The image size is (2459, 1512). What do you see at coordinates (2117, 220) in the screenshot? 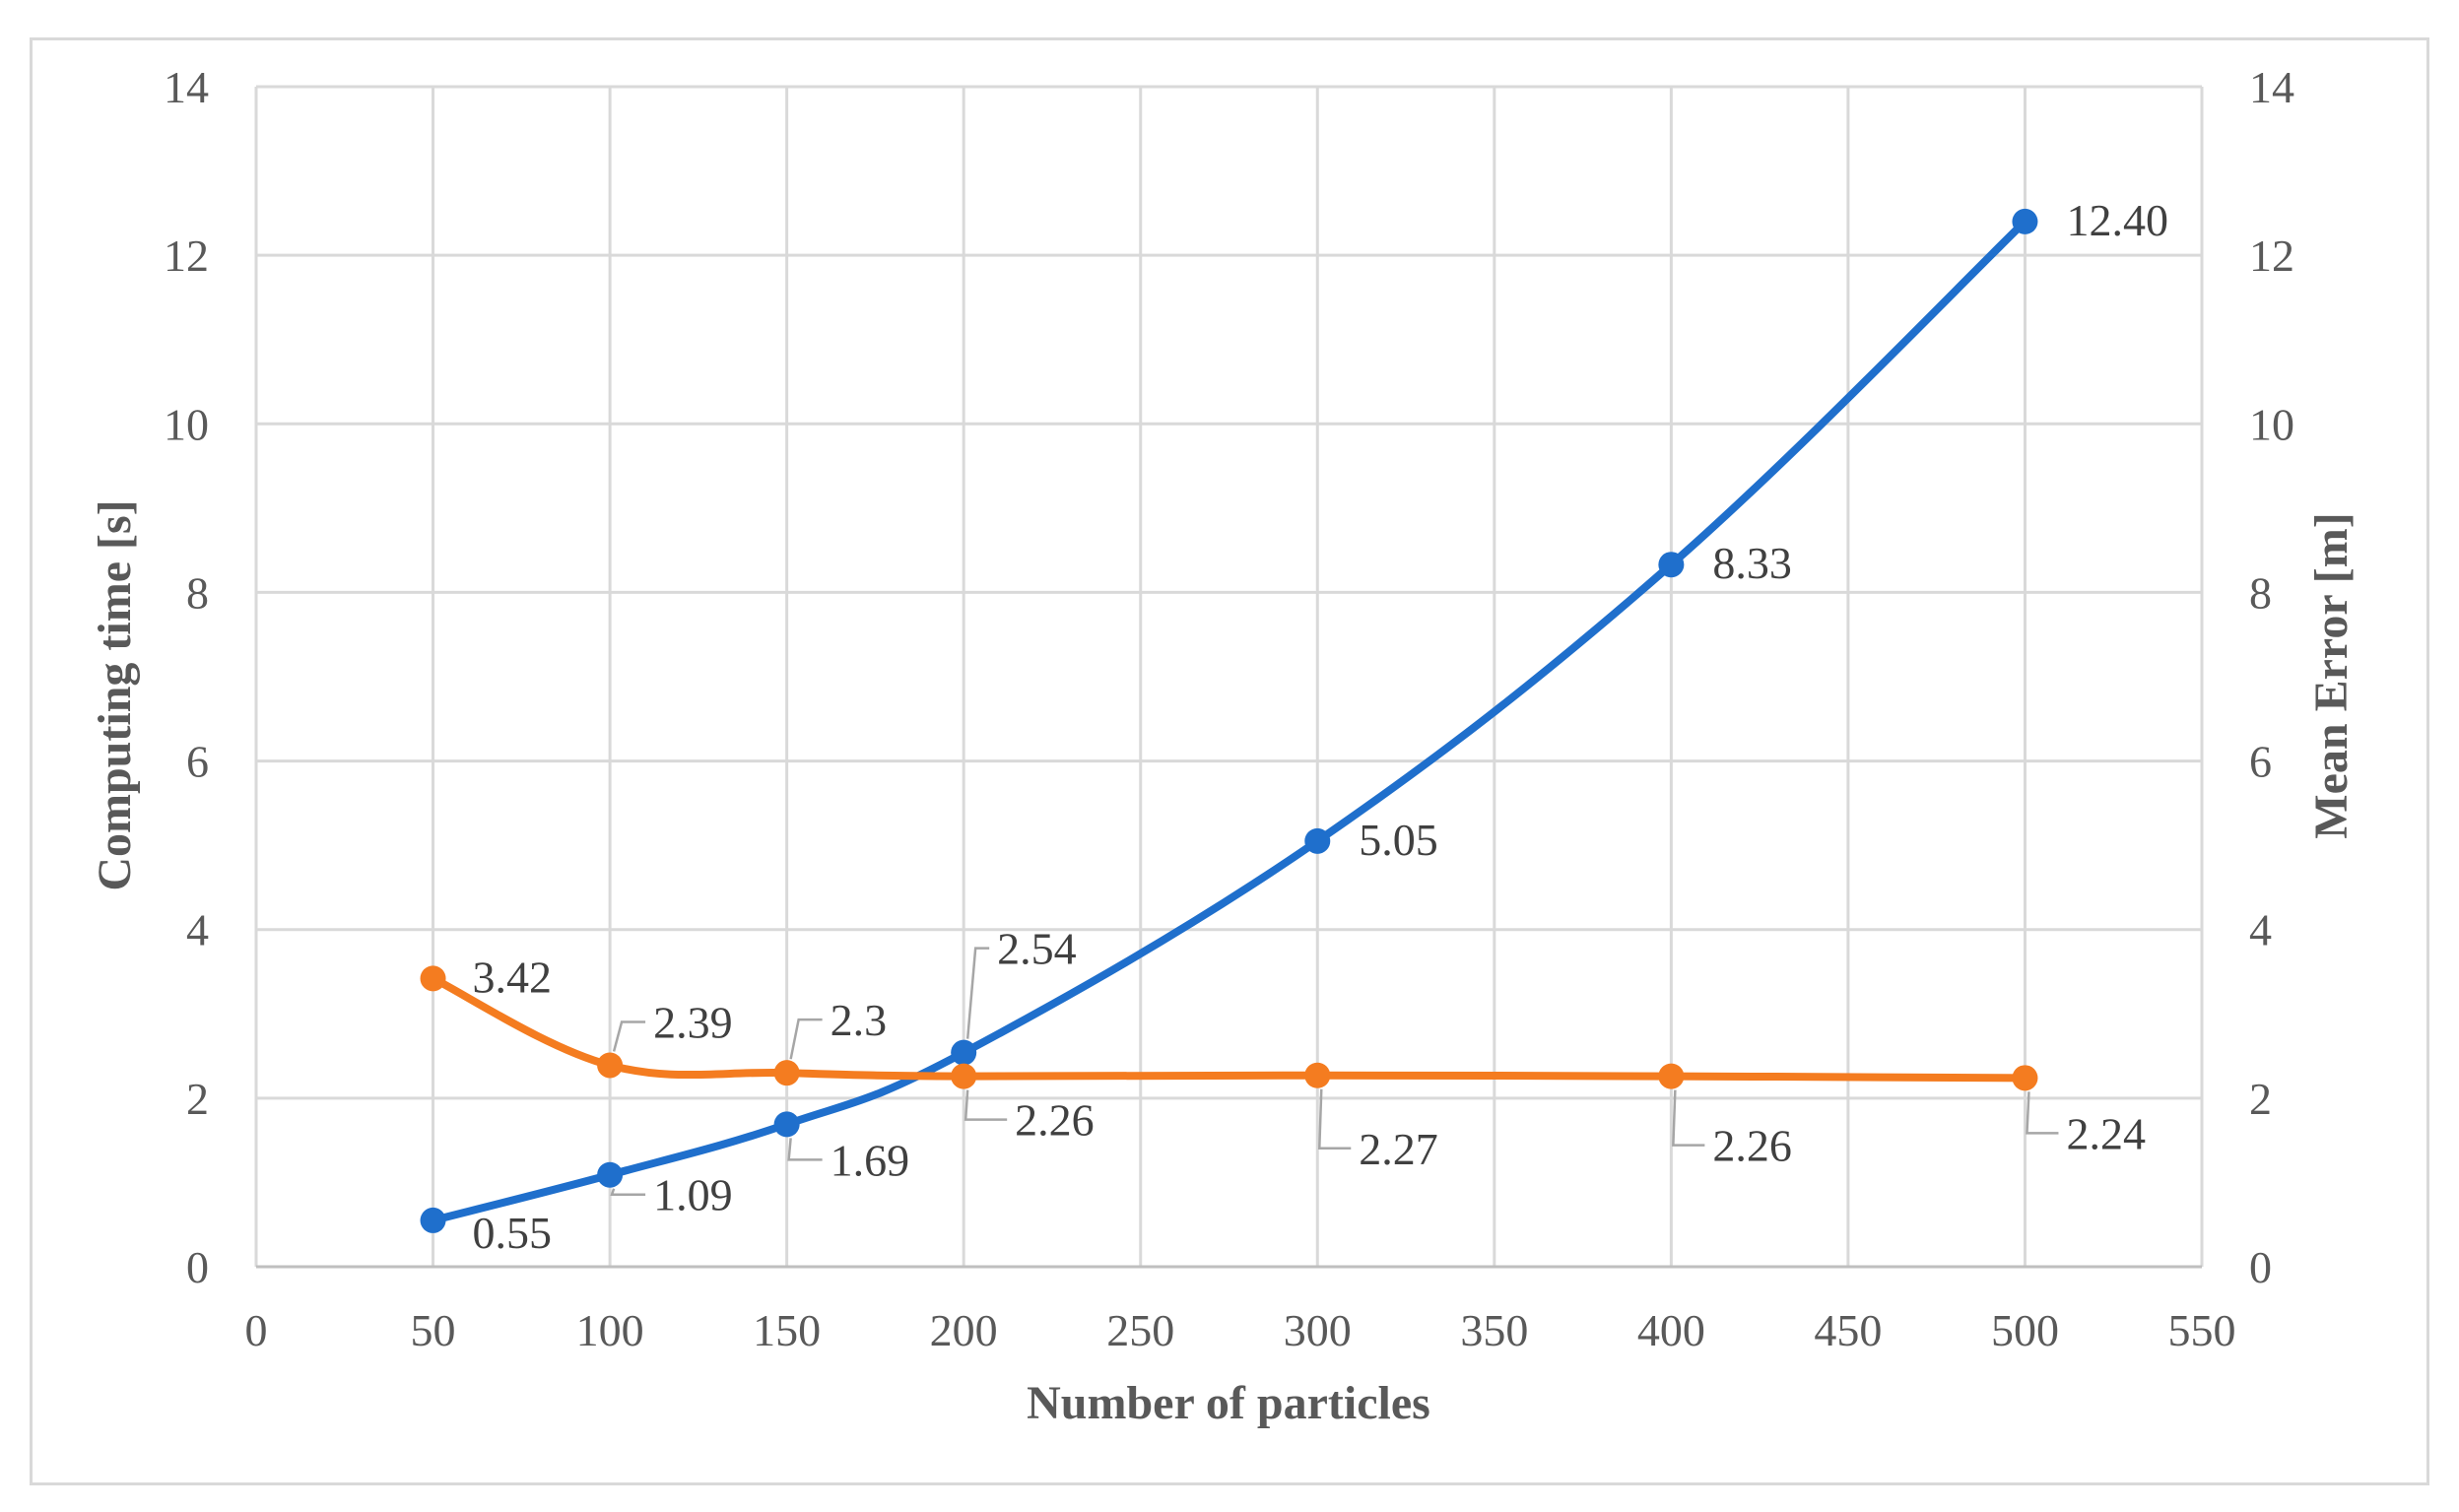
I see `data-label: 12.40` at bounding box center [2117, 220].